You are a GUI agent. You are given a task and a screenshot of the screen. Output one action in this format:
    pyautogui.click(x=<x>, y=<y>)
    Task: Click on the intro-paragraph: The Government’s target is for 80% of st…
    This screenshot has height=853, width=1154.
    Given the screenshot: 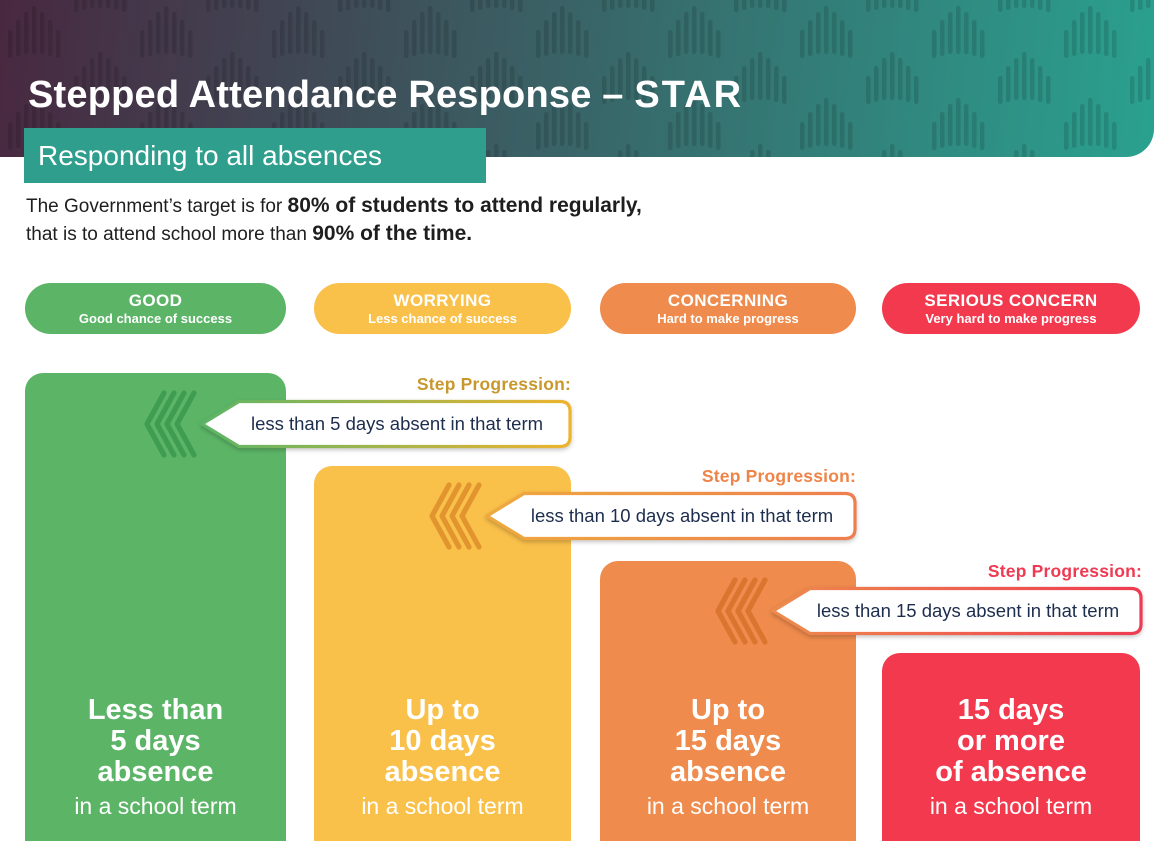 What is the action you would take?
    pyautogui.click(x=334, y=220)
    